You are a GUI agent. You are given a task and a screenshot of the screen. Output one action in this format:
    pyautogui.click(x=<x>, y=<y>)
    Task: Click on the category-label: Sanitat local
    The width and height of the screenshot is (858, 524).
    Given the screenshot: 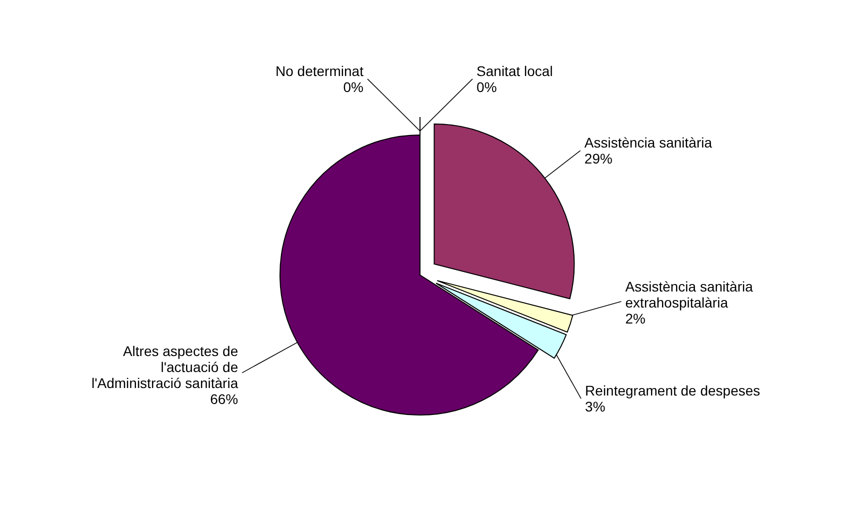 What is the action you would take?
    pyautogui.click(x=514, y=70)
    